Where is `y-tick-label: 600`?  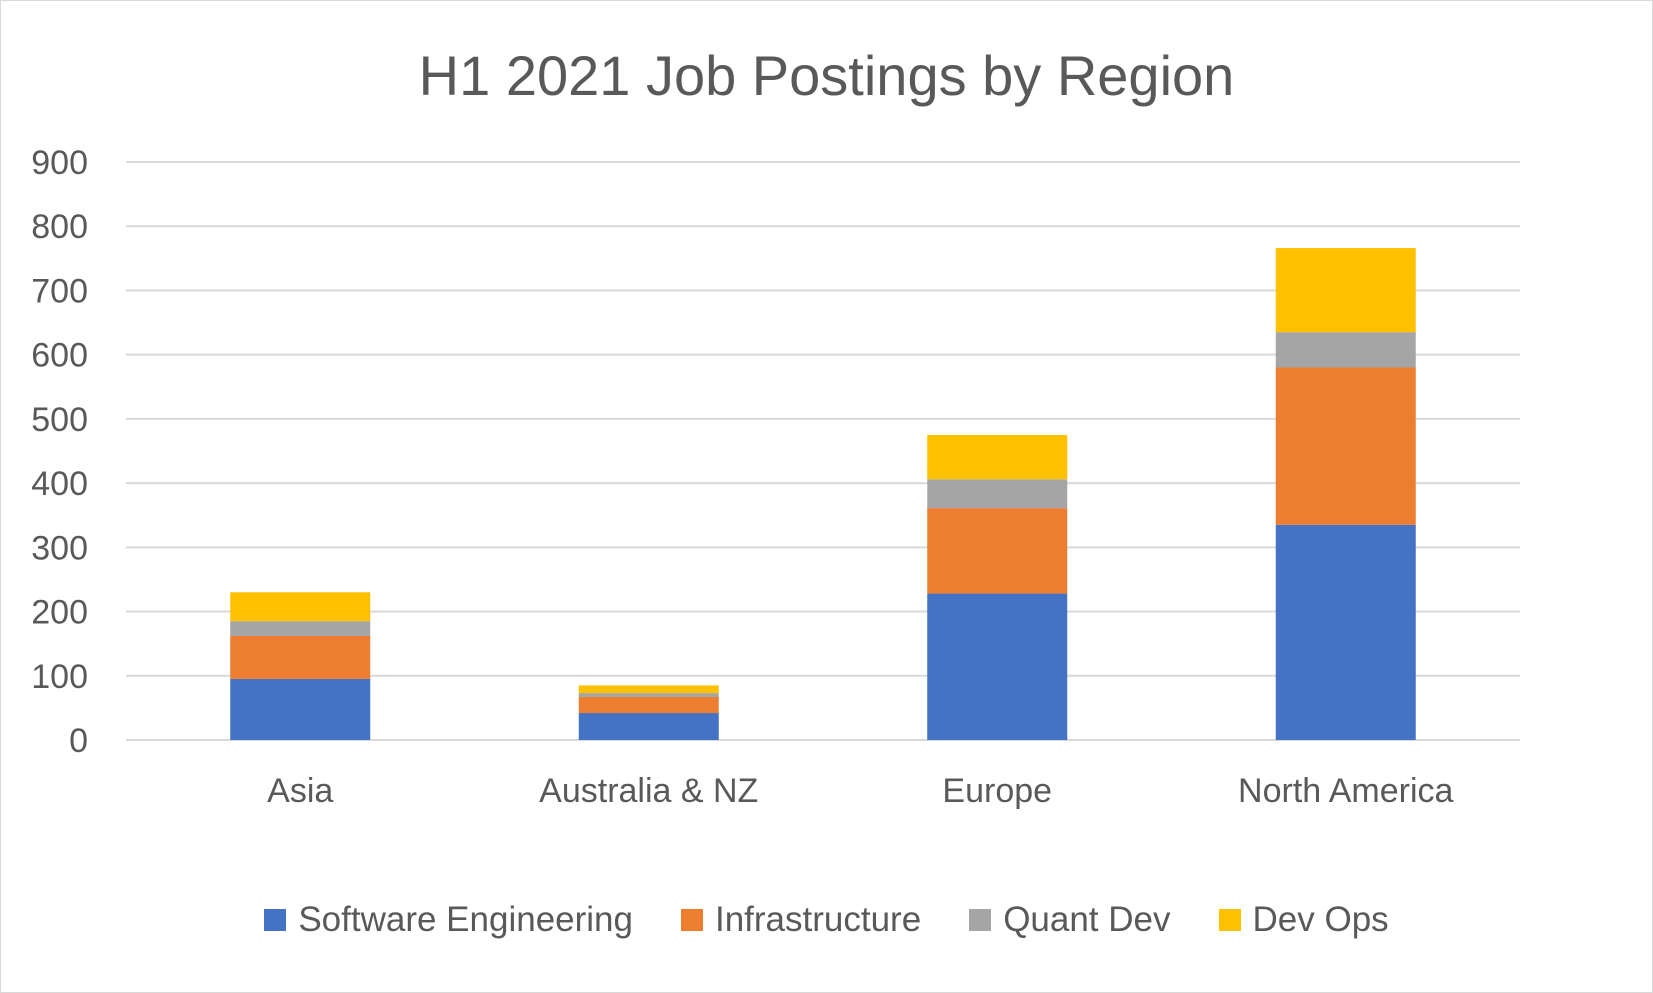 y-tick-label: 600 is located at coordinates (59, 356).